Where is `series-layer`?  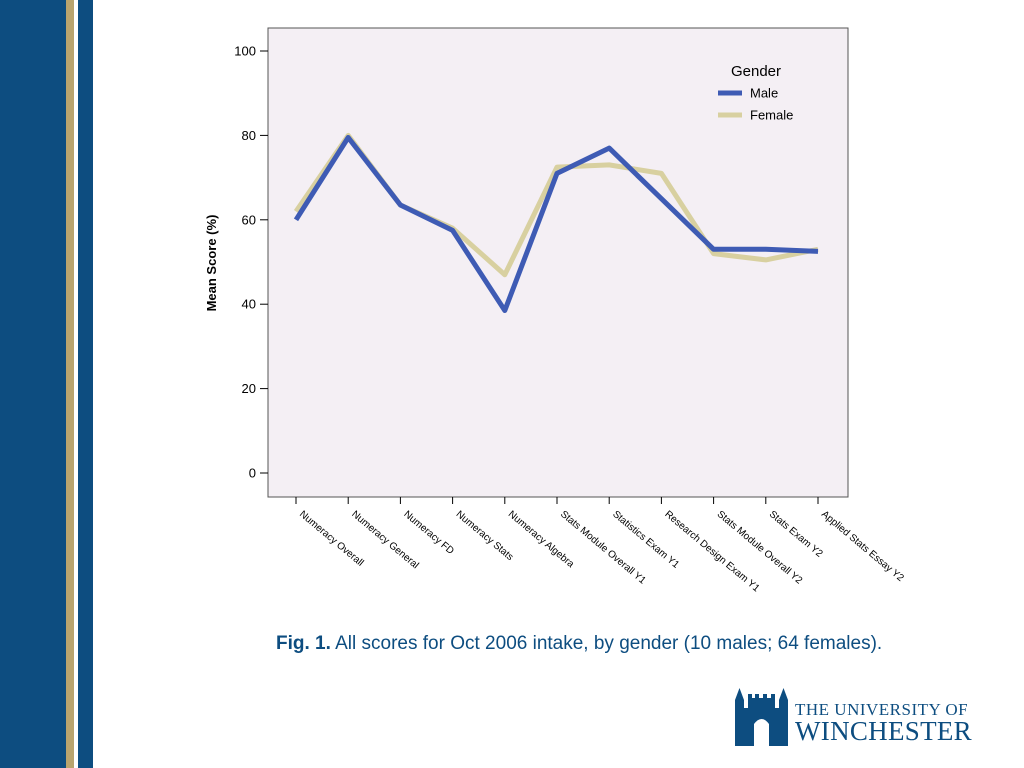 series-layer is located at coordinates (556, 222).